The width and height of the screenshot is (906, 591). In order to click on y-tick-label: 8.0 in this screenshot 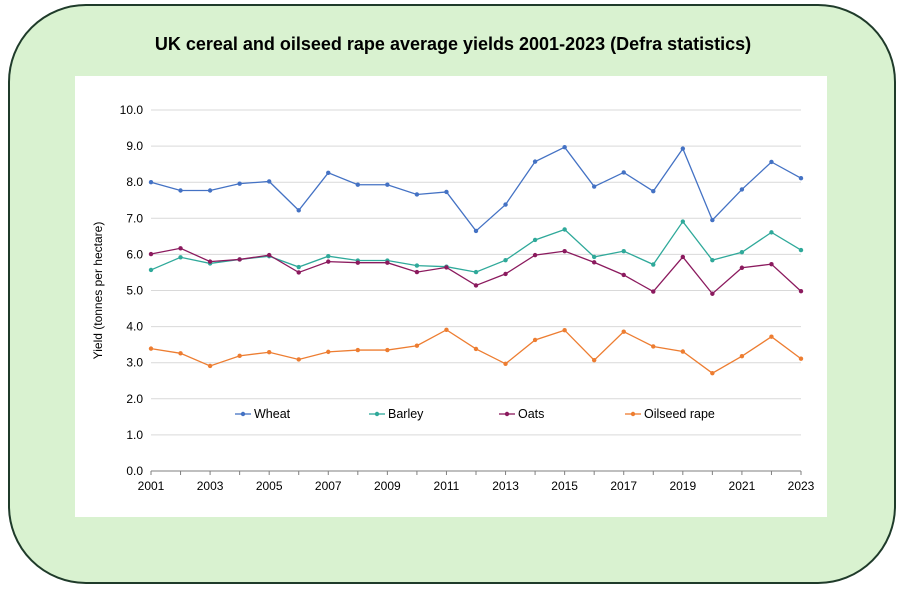, I will do `click(134, 182)`.